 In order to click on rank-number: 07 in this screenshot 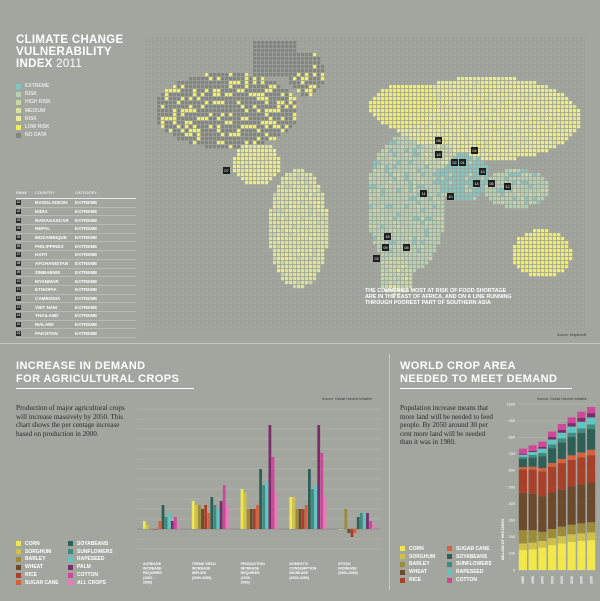, I will do `click(18, 255)`.